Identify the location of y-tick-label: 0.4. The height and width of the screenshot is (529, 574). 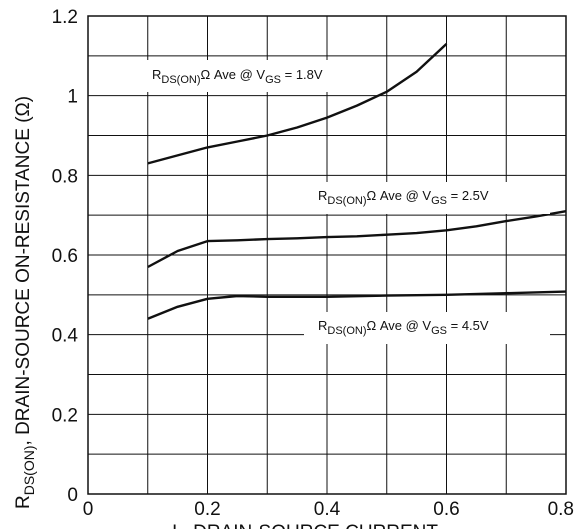
(65, 336).